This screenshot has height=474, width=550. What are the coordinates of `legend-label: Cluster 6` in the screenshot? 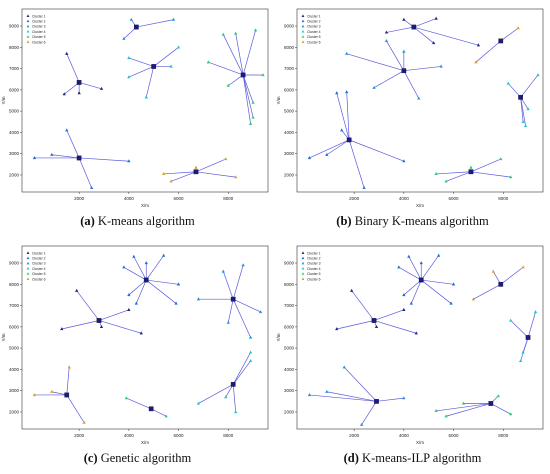 It's located at (314, 279).